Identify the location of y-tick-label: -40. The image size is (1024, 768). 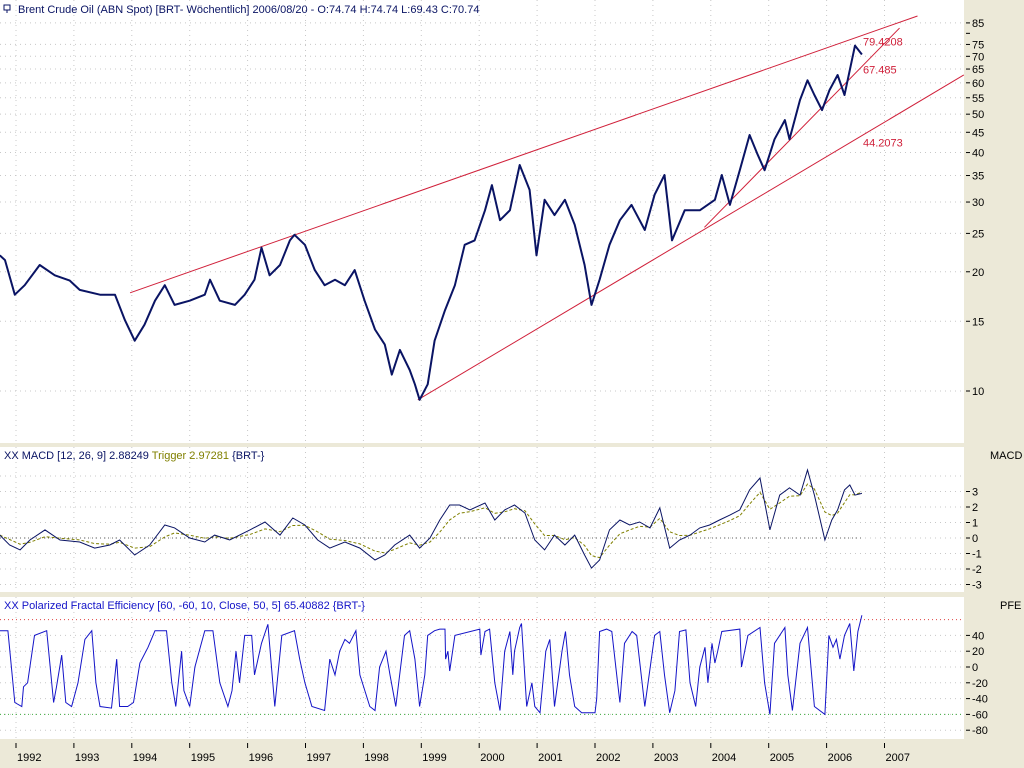
(980, 700).